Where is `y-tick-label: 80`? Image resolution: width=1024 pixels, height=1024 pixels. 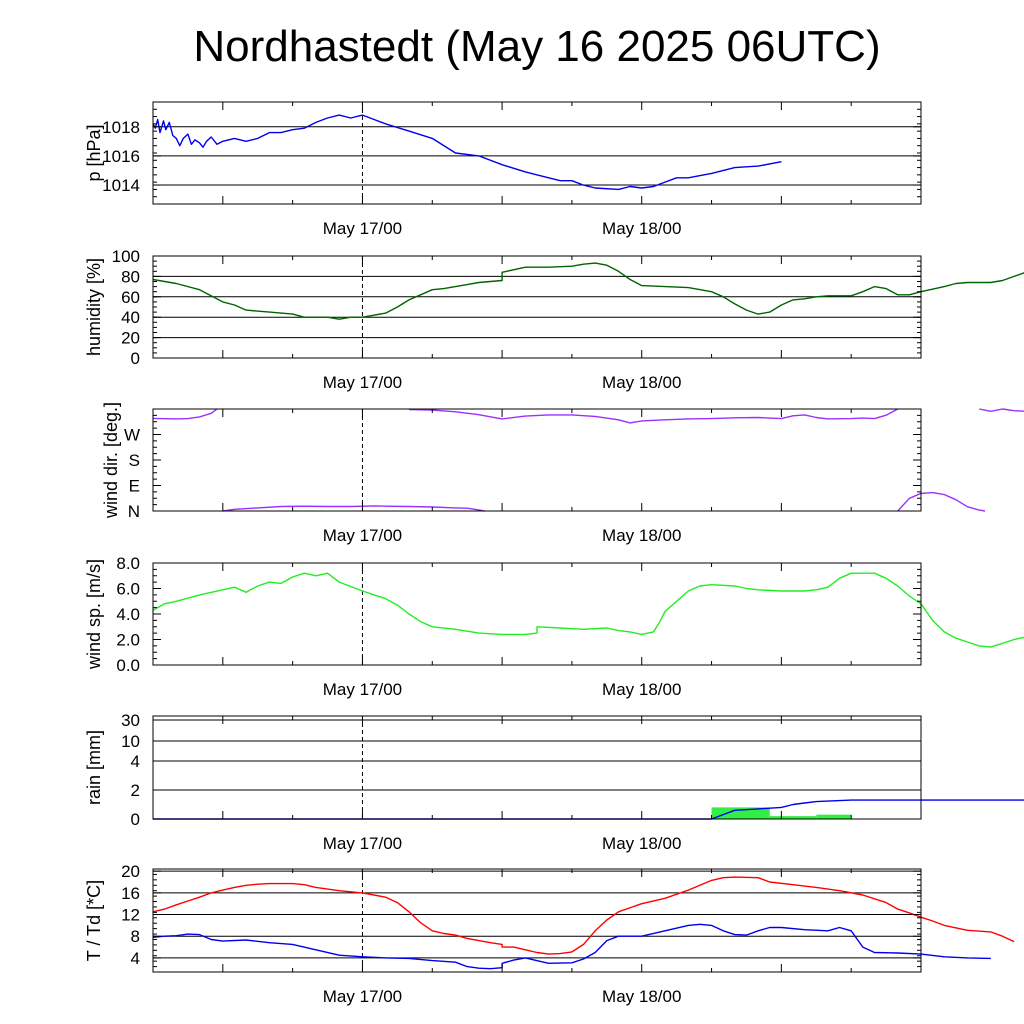 y-tick-label: 80 is located at coordinates (130, 276).